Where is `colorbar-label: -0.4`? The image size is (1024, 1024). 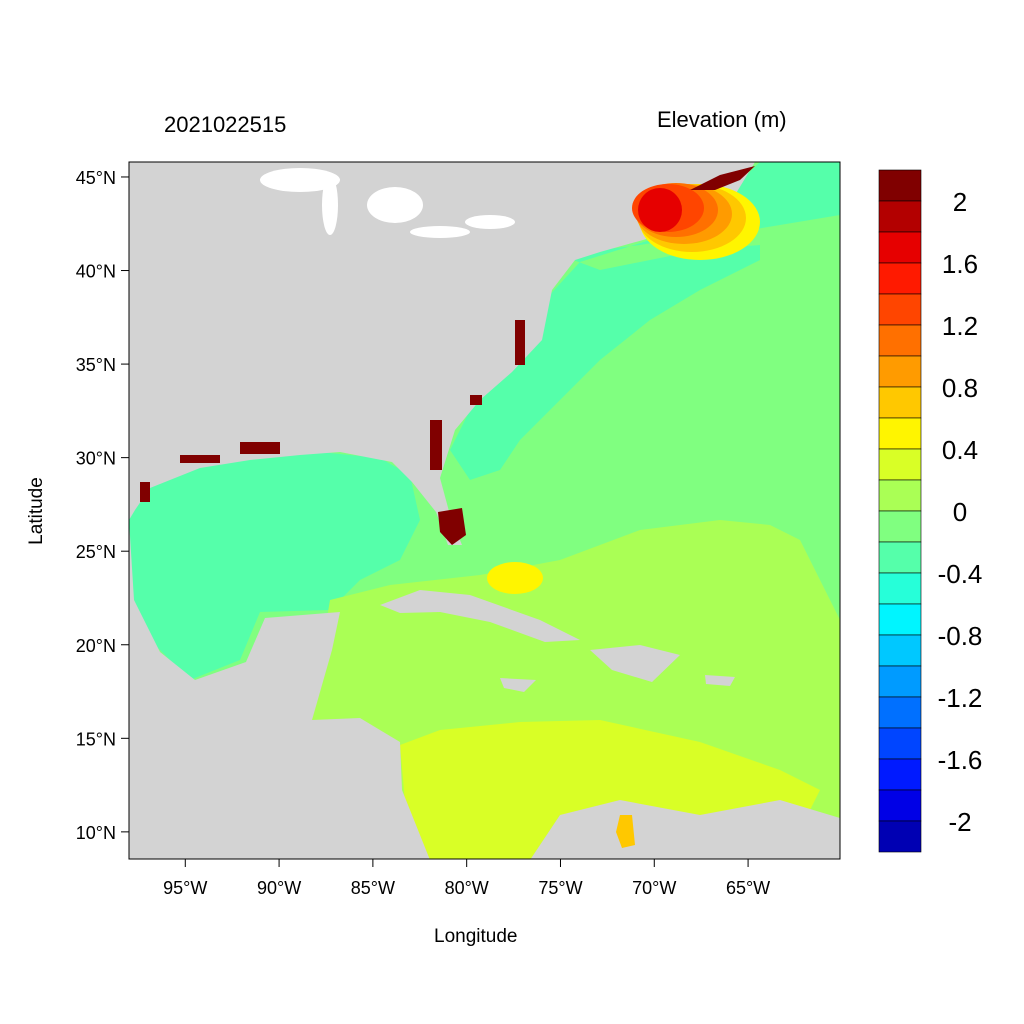 colorbar-label: -0.4 is located at coordinates (960, 574).